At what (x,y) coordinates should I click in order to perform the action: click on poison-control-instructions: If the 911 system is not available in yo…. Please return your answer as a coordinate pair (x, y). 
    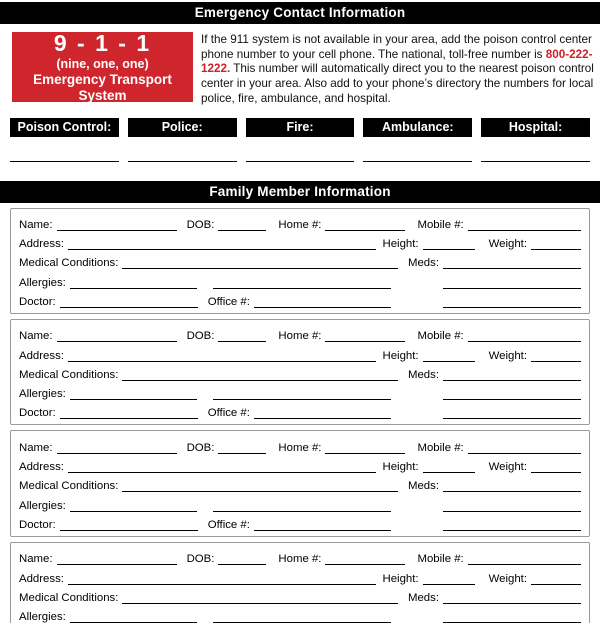
    Looking at the image, I should click on (398, 70).